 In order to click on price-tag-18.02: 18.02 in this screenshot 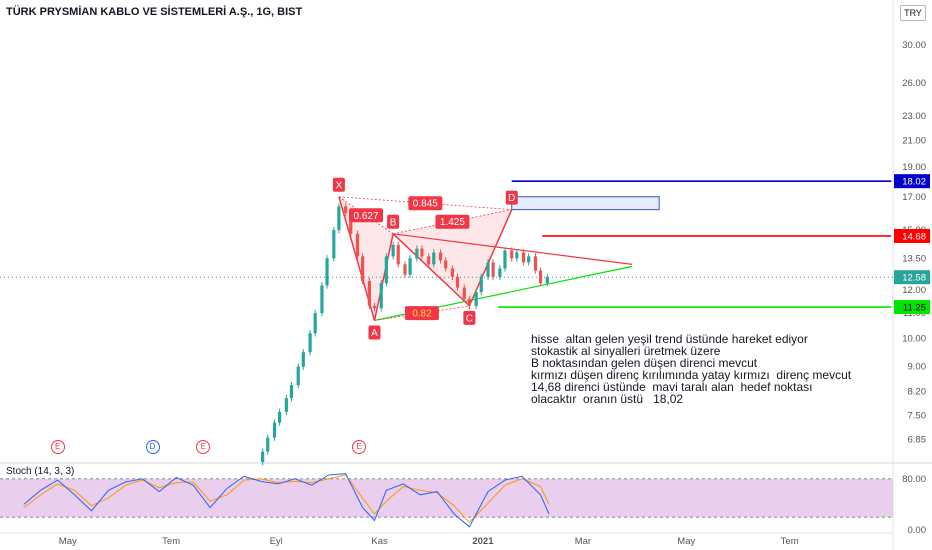, I will do `click(912, 181)`.